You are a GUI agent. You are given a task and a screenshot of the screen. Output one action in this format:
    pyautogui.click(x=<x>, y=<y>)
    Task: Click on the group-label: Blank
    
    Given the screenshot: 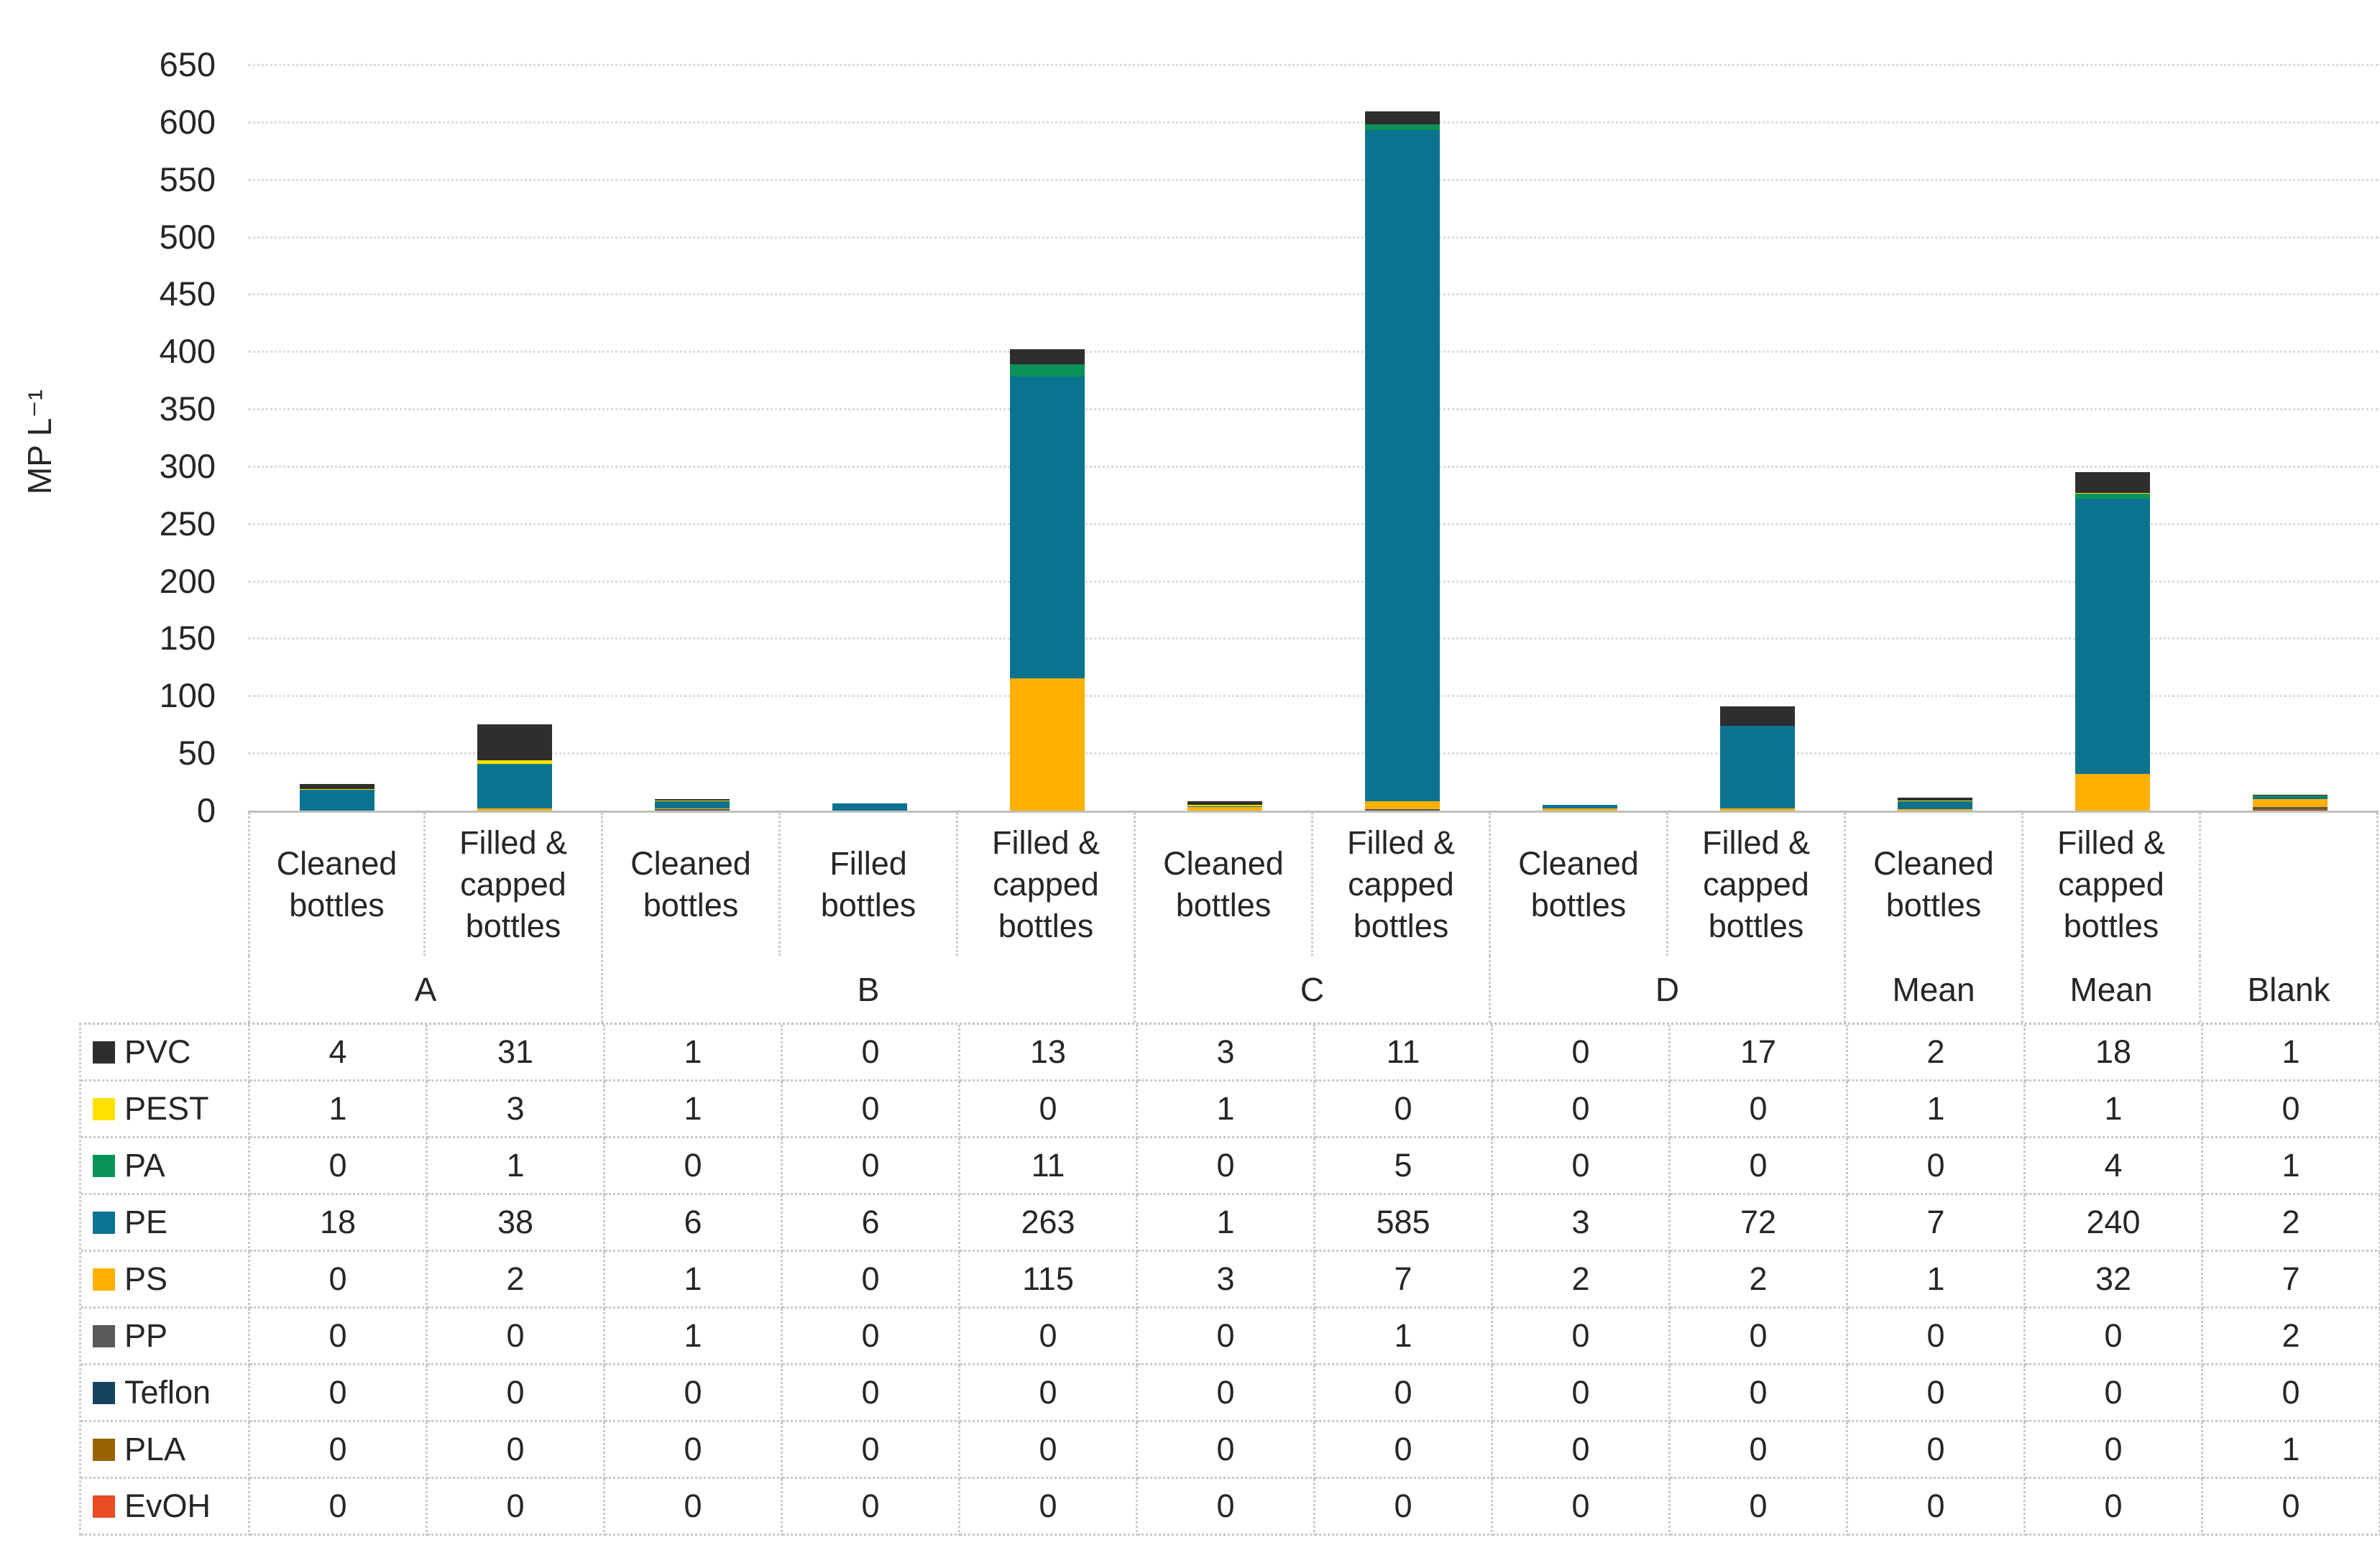 What is the action you would take?
    pyautogui.click(x=2288, y=989)
    